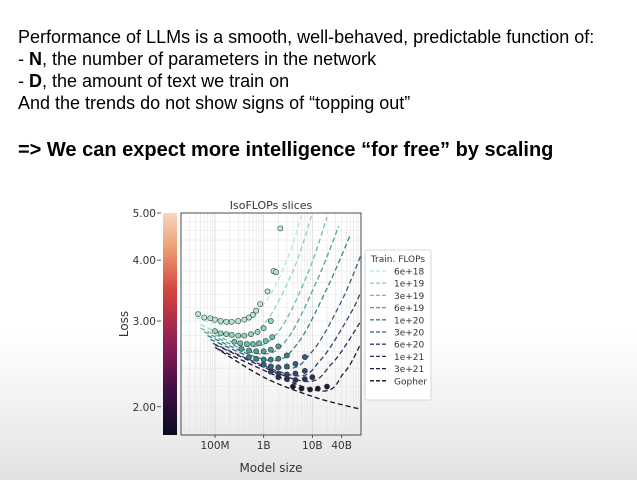  What do you see at coordinates (144, 214) in the screenshot?
I see `y-tick-label: 5.00` at bounding box center [144, 214].